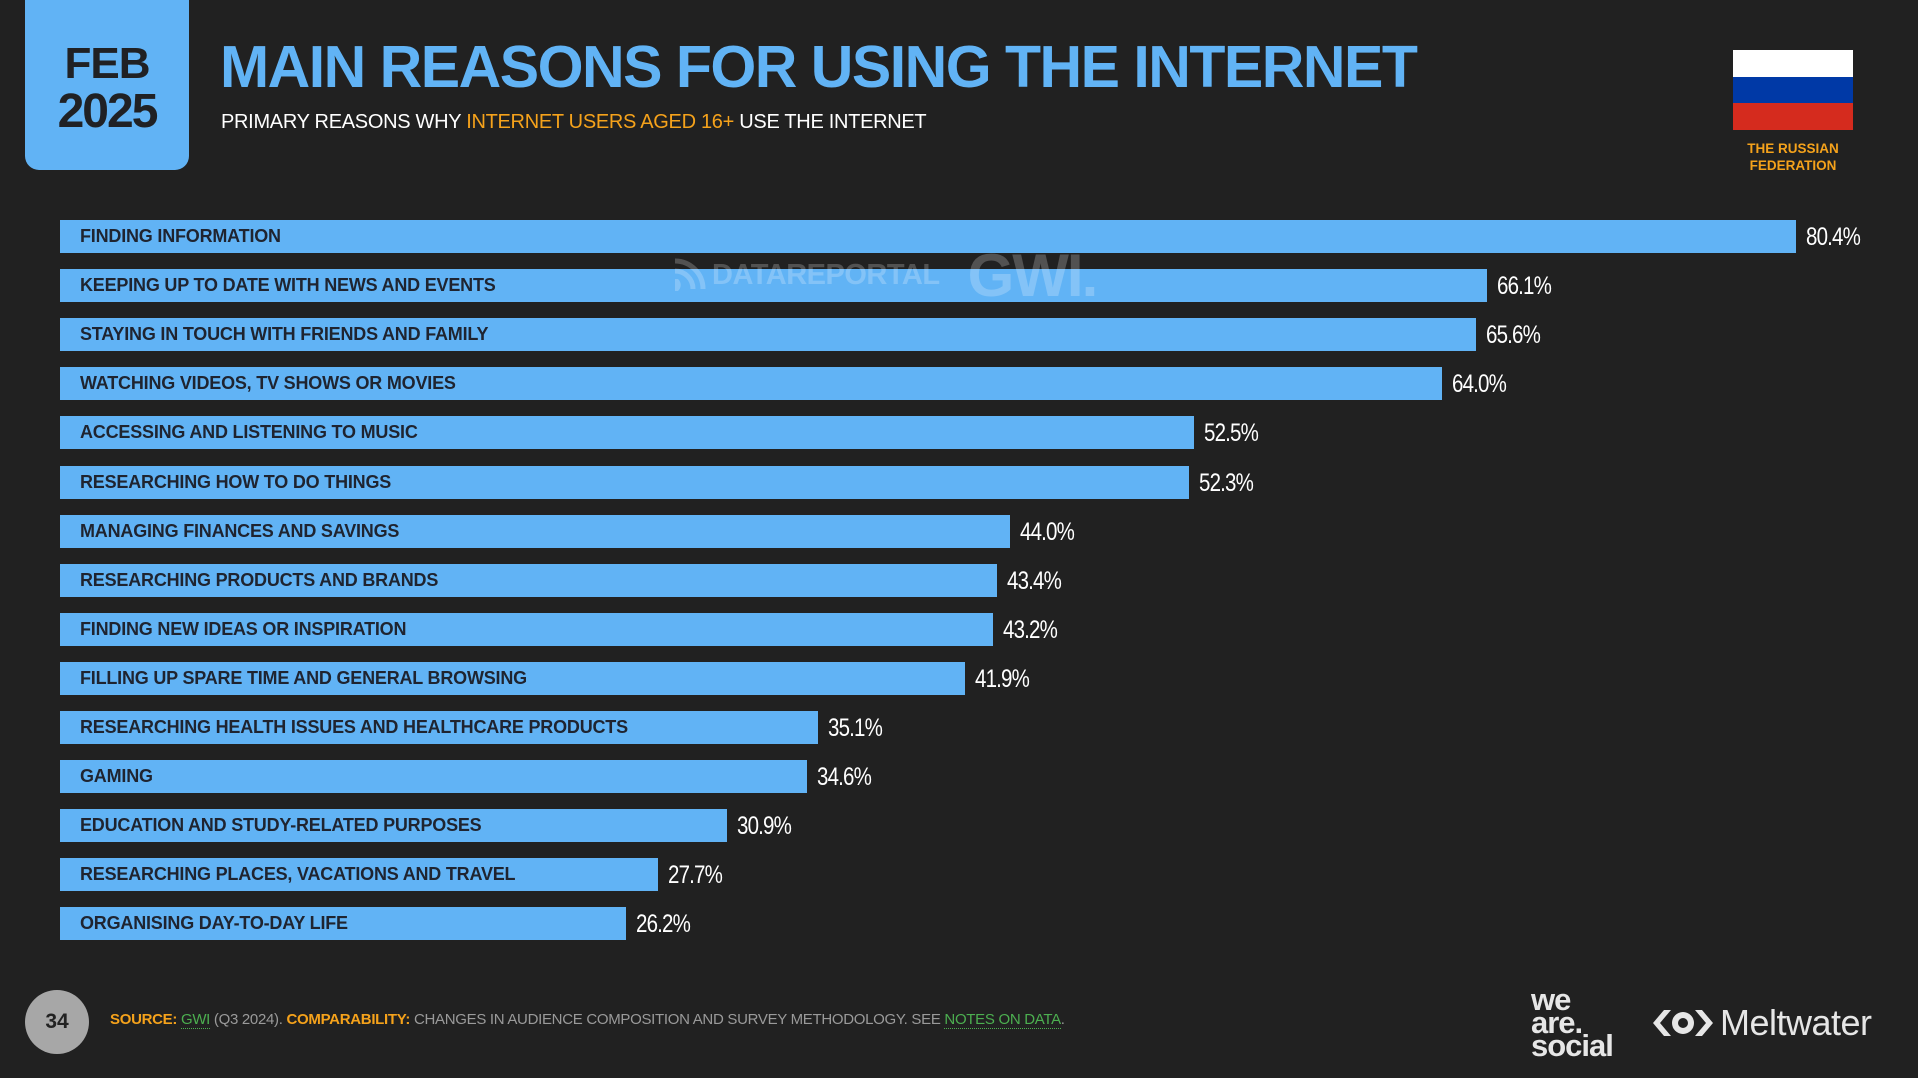 Image resolution: width=1918 pixels, height=1078 pixels. I want to click on bar-label: WATCHING VIDEOS, TV SHOWS OR MOVIES, so click(268, 383).